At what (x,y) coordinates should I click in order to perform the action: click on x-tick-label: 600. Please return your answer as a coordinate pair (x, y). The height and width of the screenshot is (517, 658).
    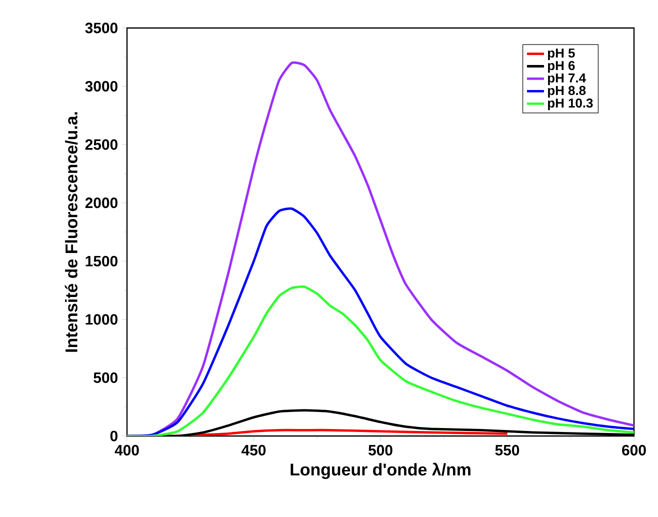
    Looking at the image, I should click on (634, 450).